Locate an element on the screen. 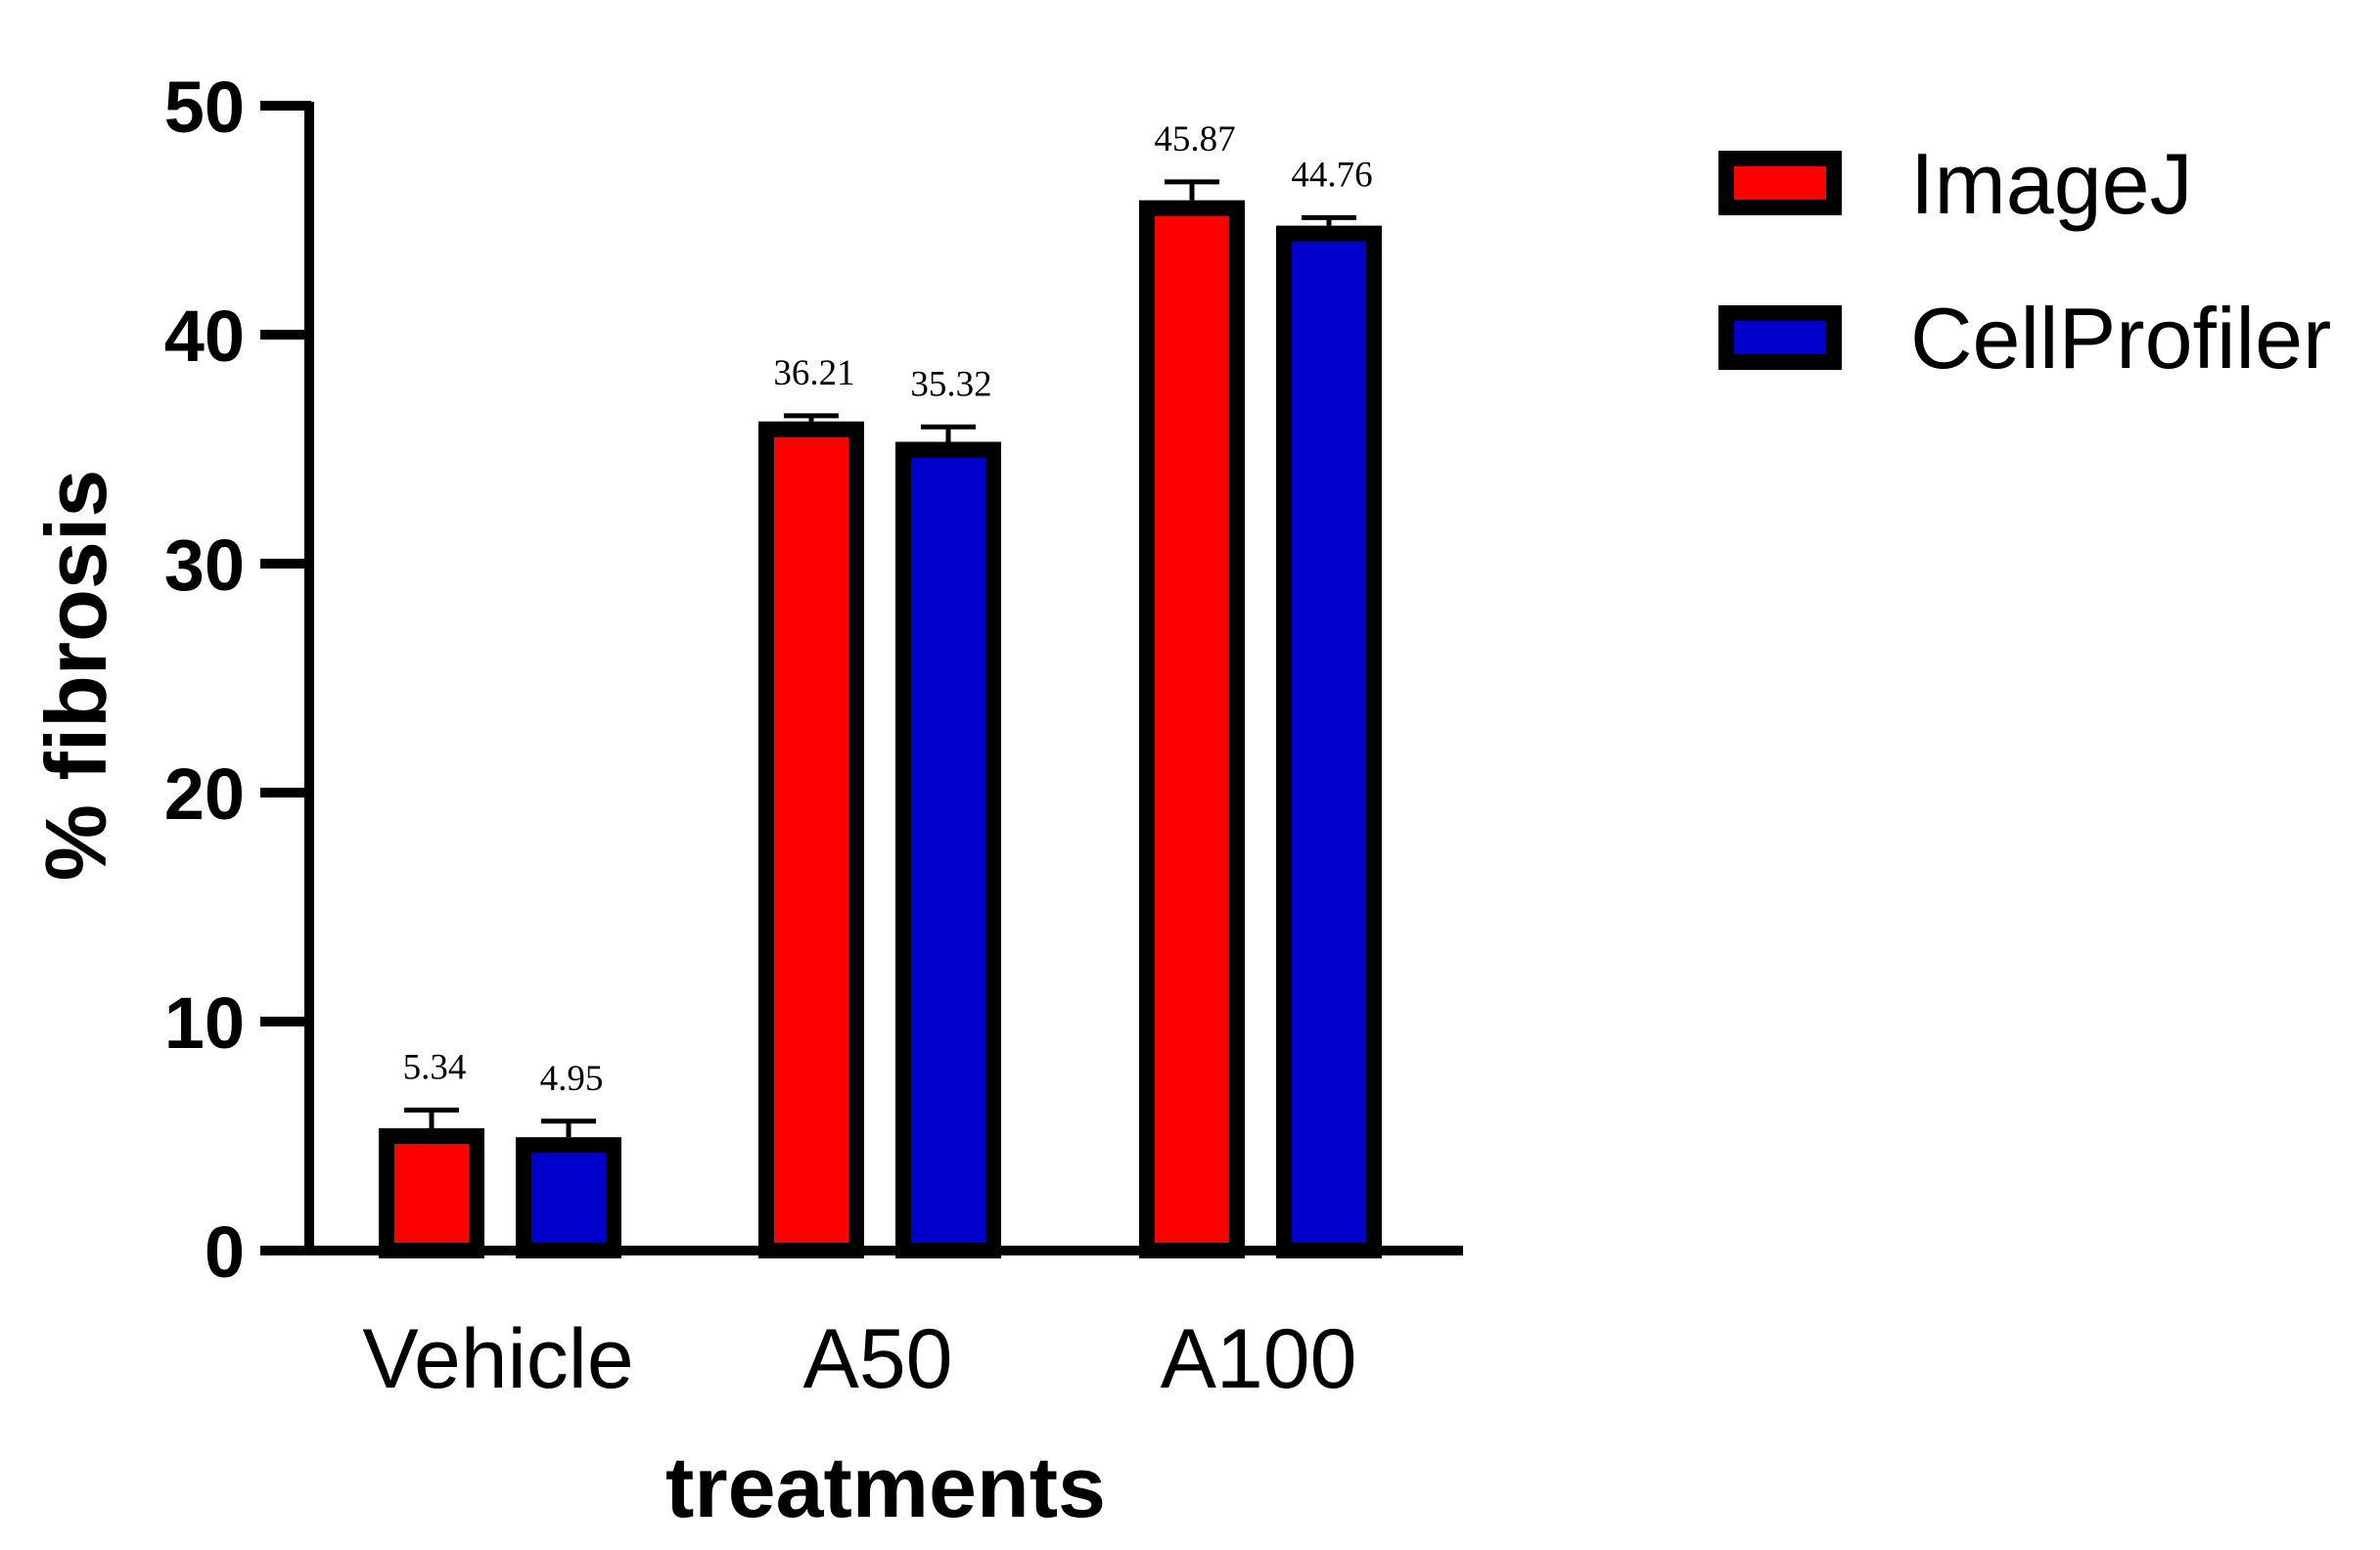 The image size is (2380, 1550). legend-label-cellprofiler: CellProfiler is located at coordinates (2120, 338).